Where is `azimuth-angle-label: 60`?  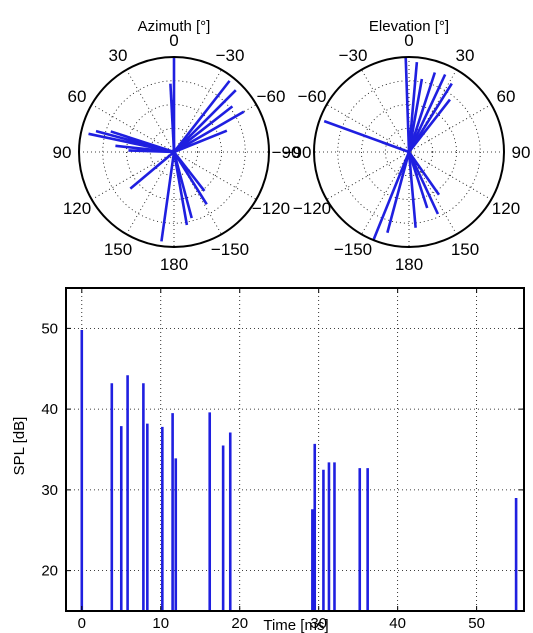
azimuth-angle-label: 60 is located at coordinates (77, 96).